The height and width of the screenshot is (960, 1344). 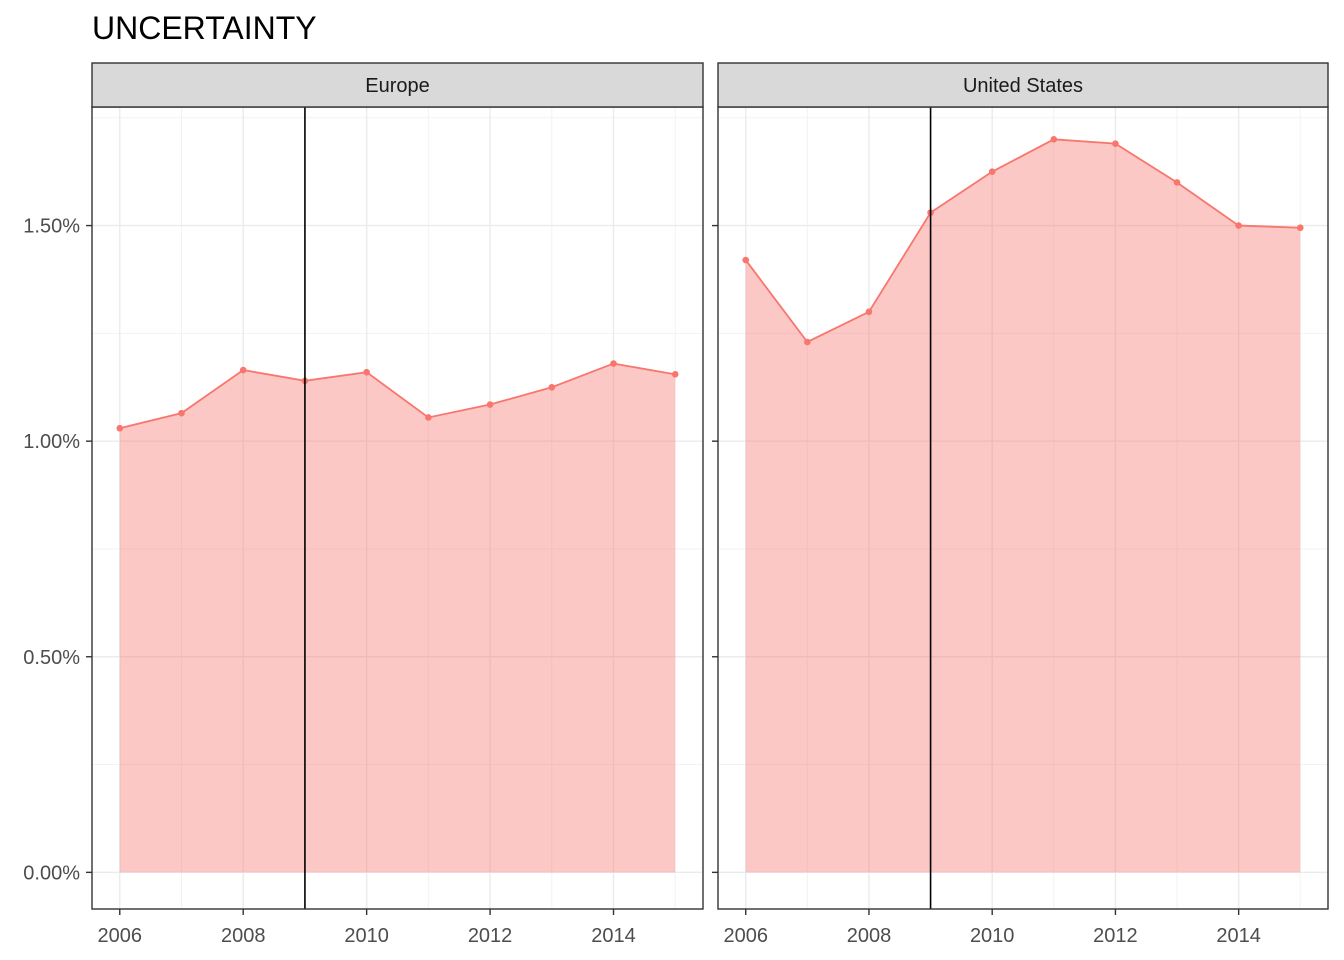 I want to click on facet-strip-label: United States, so click(x=1023, y=86).